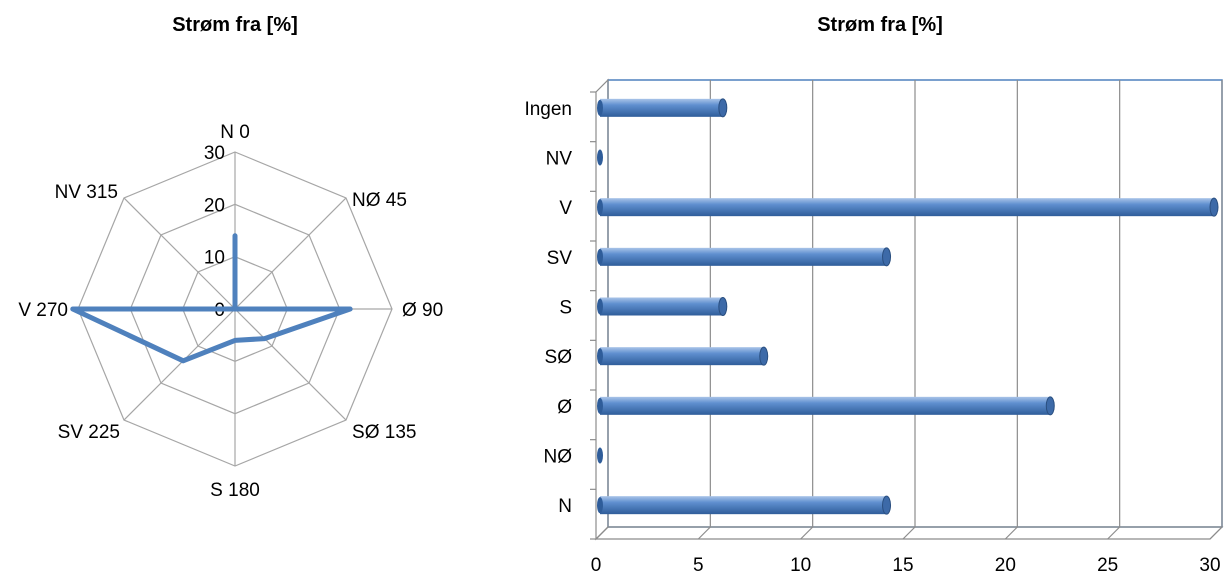  I want to click on radar-category-label: NV 315, so click(86, 192).